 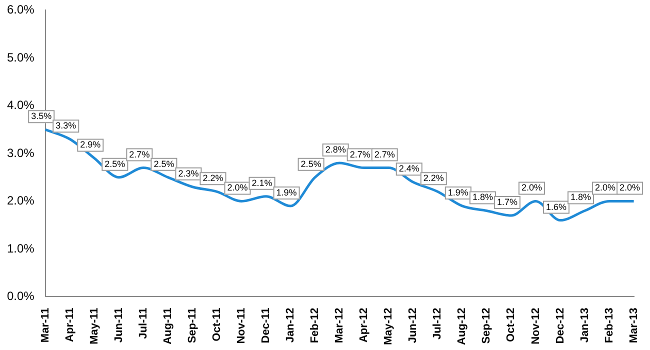 What do you see at coordinates (388, 326) in the screenshot?
I see `x-tick-label: May-12` at bounding box center [388, 326].